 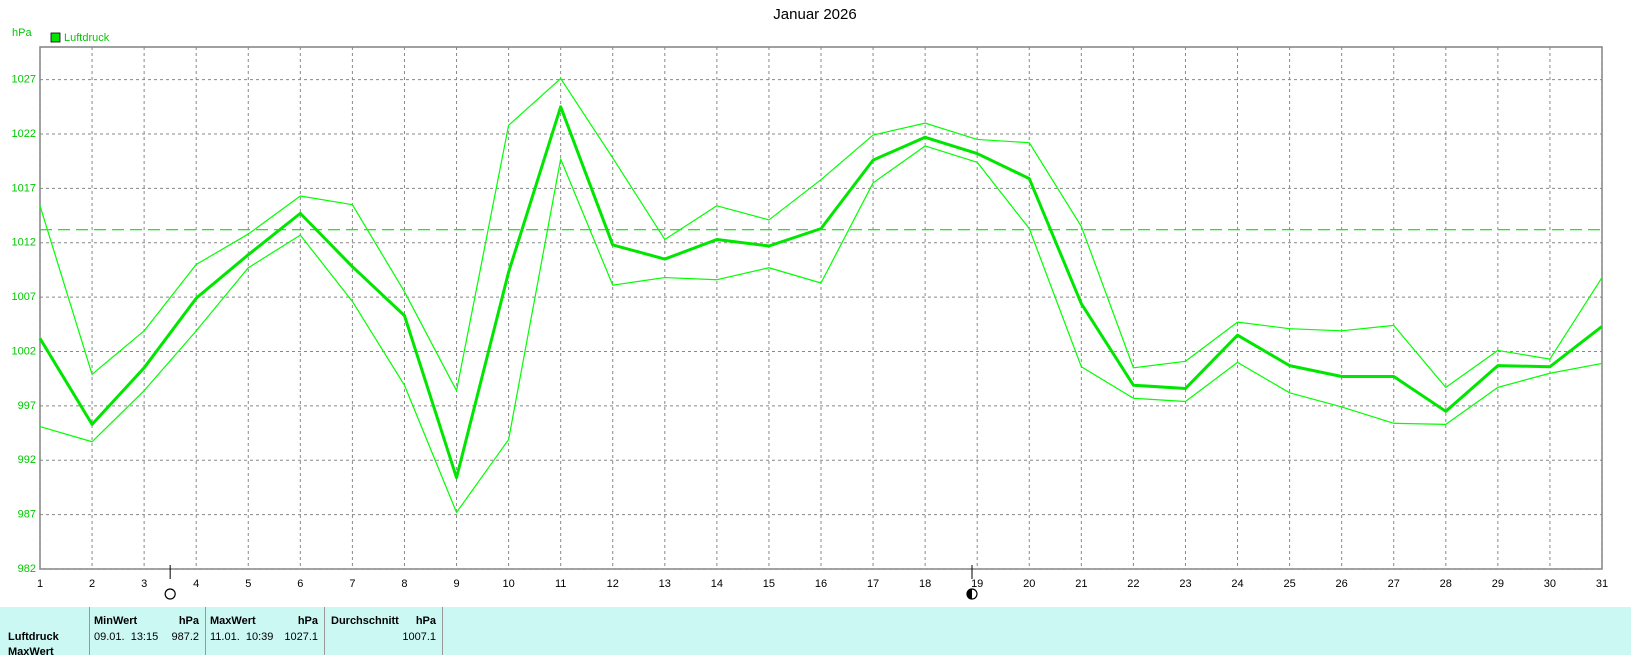 I want to click on legend-swatch, so click(x=55, y=37).